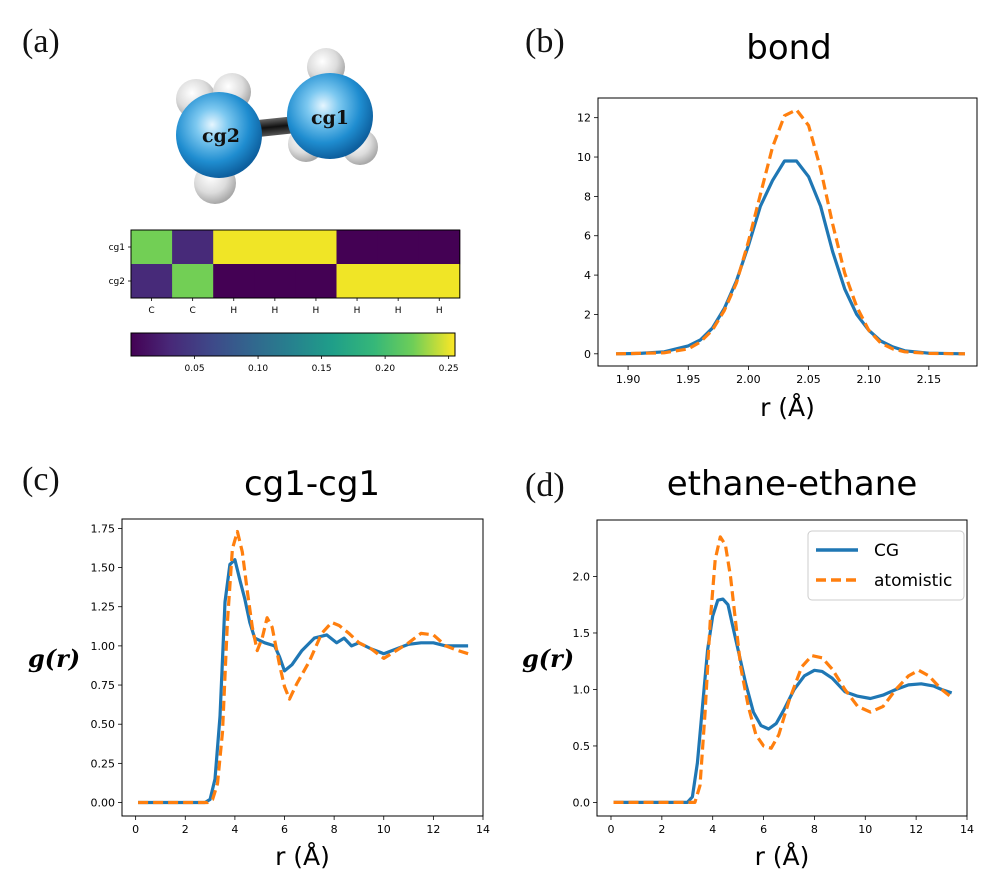 The width and height of the screenshot is (991, 878). I want to click on y-tick-label: 0.25, so click(103, 763).